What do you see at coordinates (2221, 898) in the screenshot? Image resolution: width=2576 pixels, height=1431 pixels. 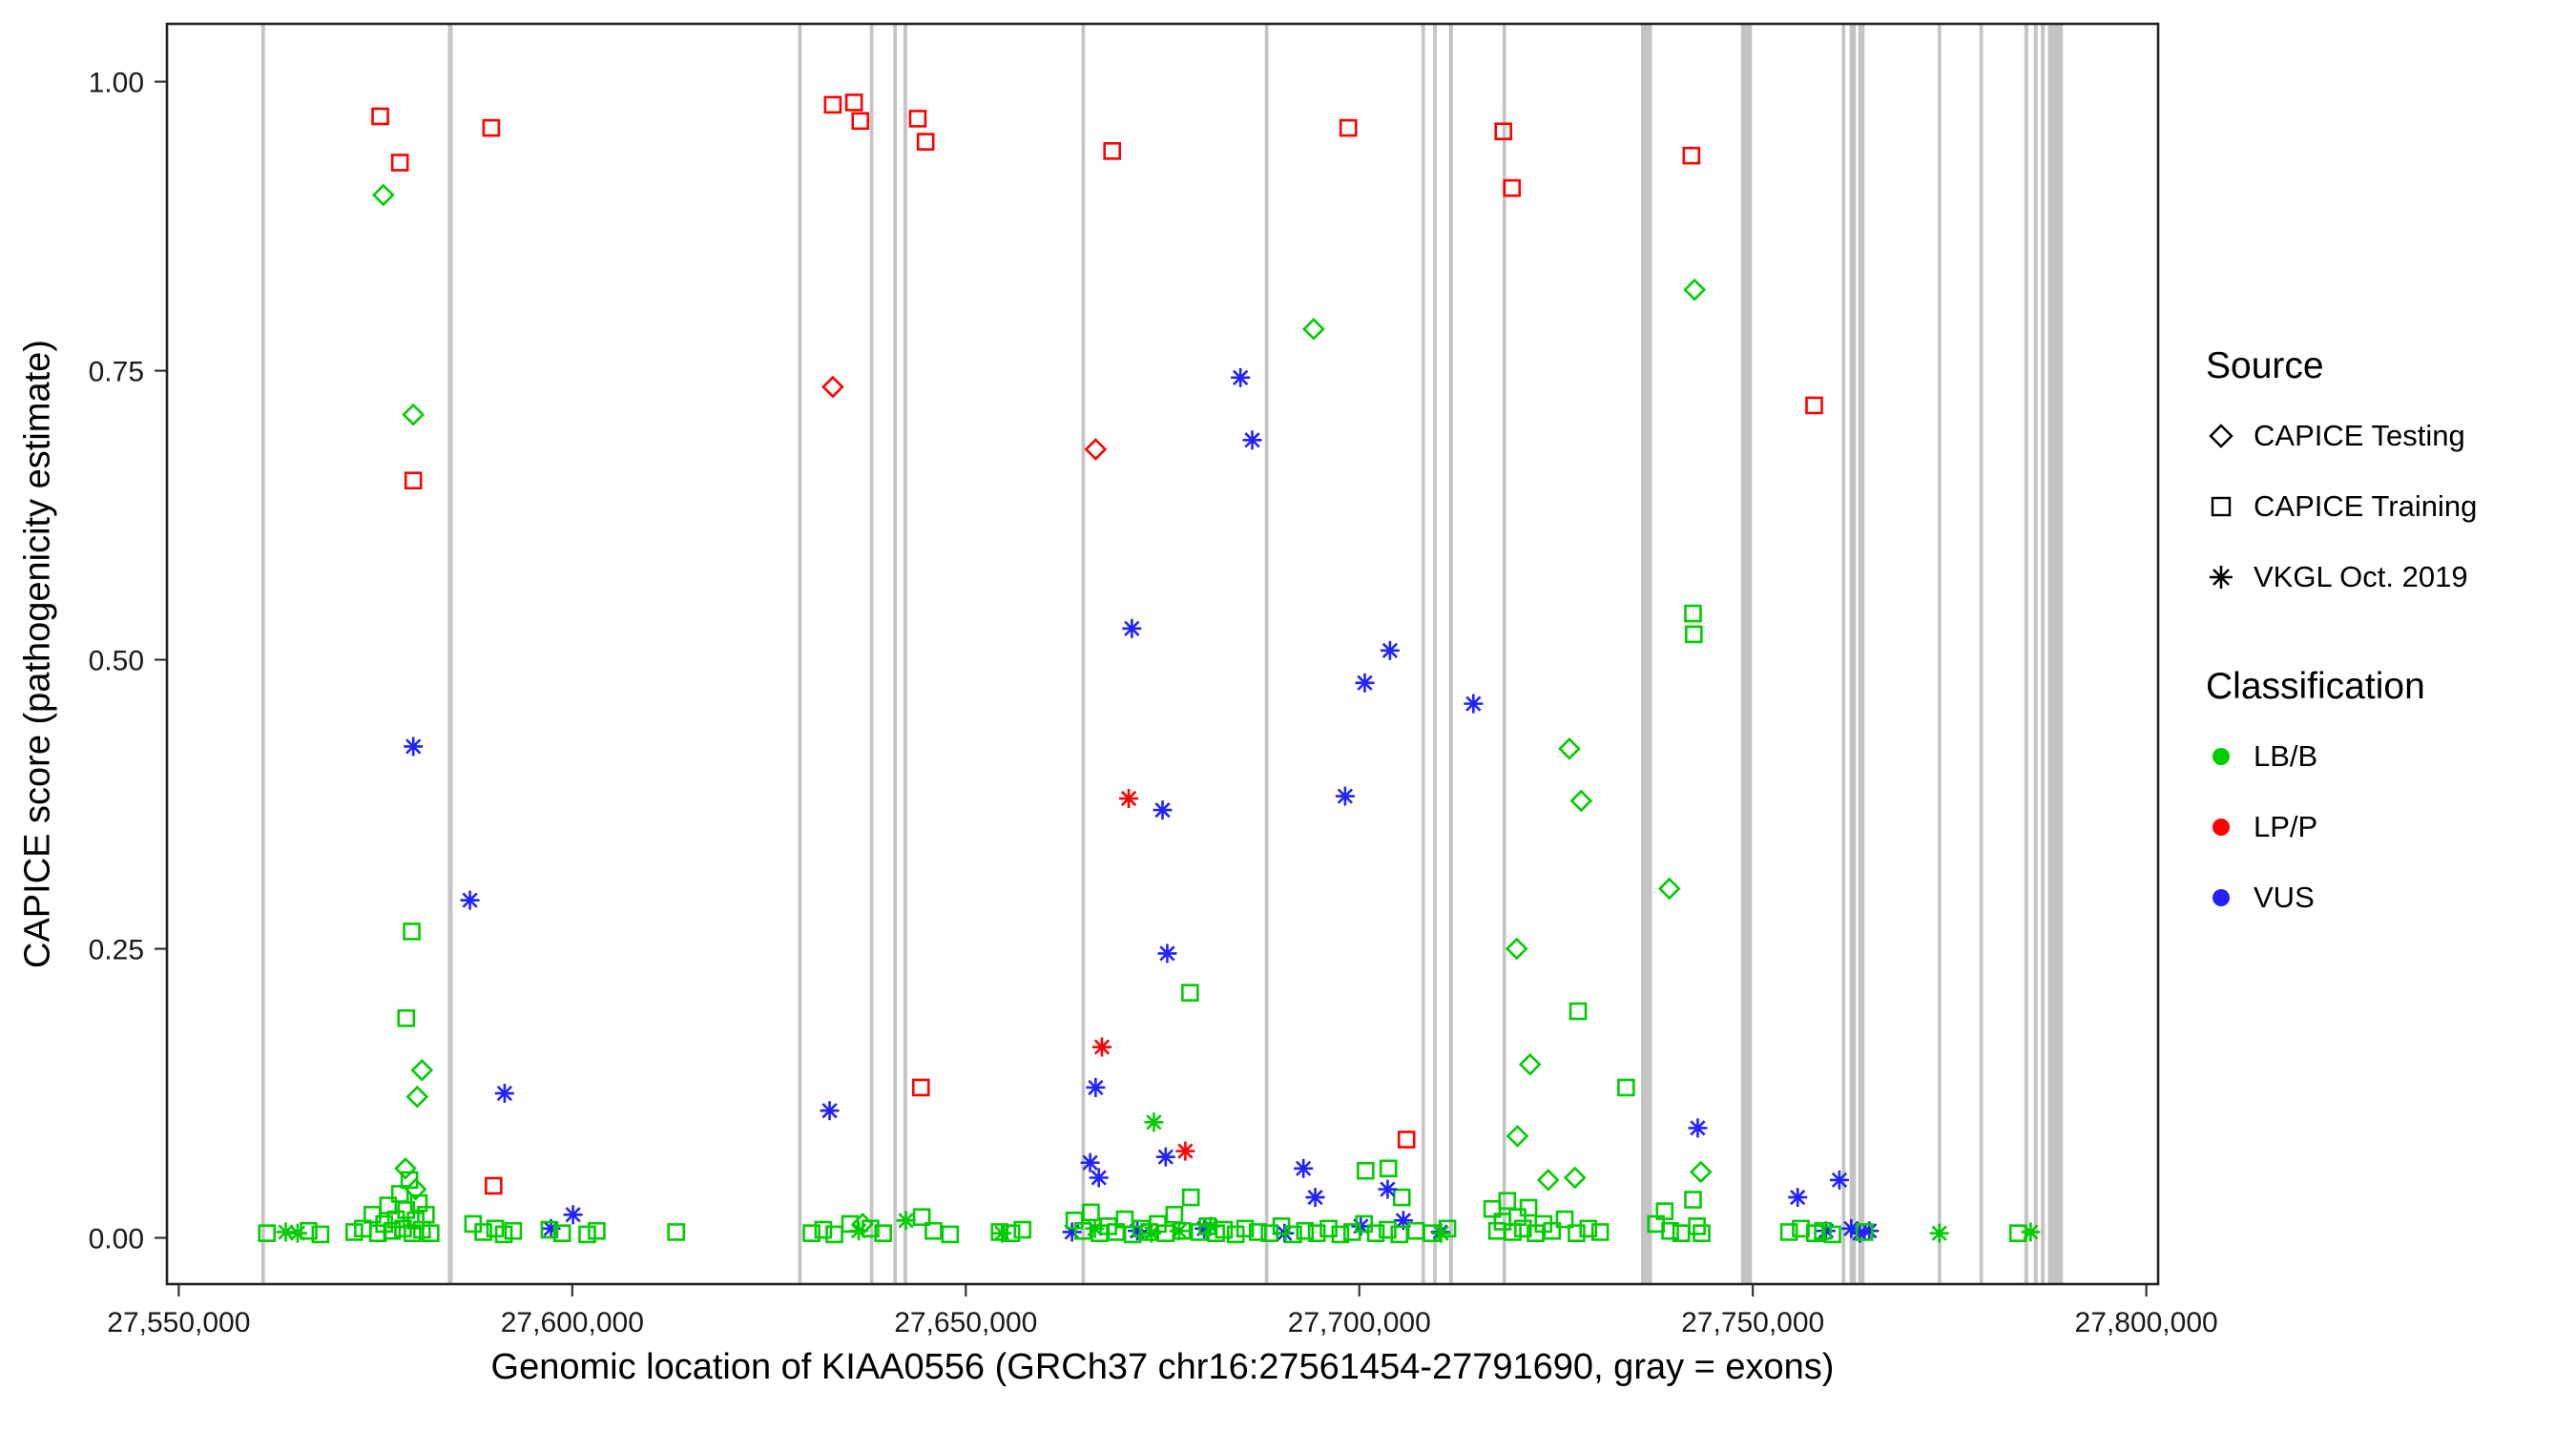 I see `vus-dot-icon` at bounding box center [2221, 898].